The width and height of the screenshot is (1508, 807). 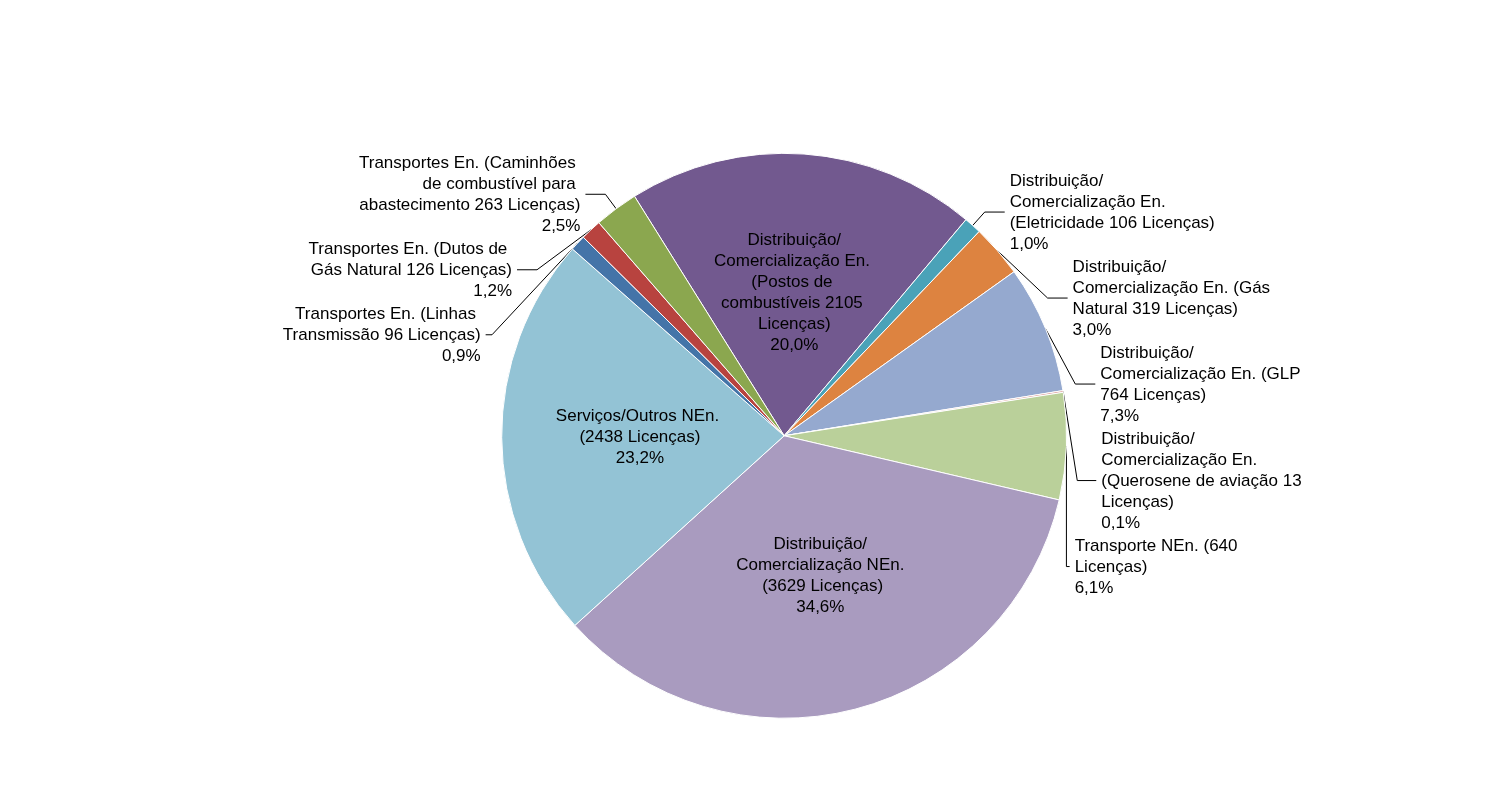 What do you see at coordinates (470, 184) in the screenshot?
I see `slice-label: Transportes En. (Caminhões de combustível para abastecimento 263 Licenças)` at bounding box center [470, 184].